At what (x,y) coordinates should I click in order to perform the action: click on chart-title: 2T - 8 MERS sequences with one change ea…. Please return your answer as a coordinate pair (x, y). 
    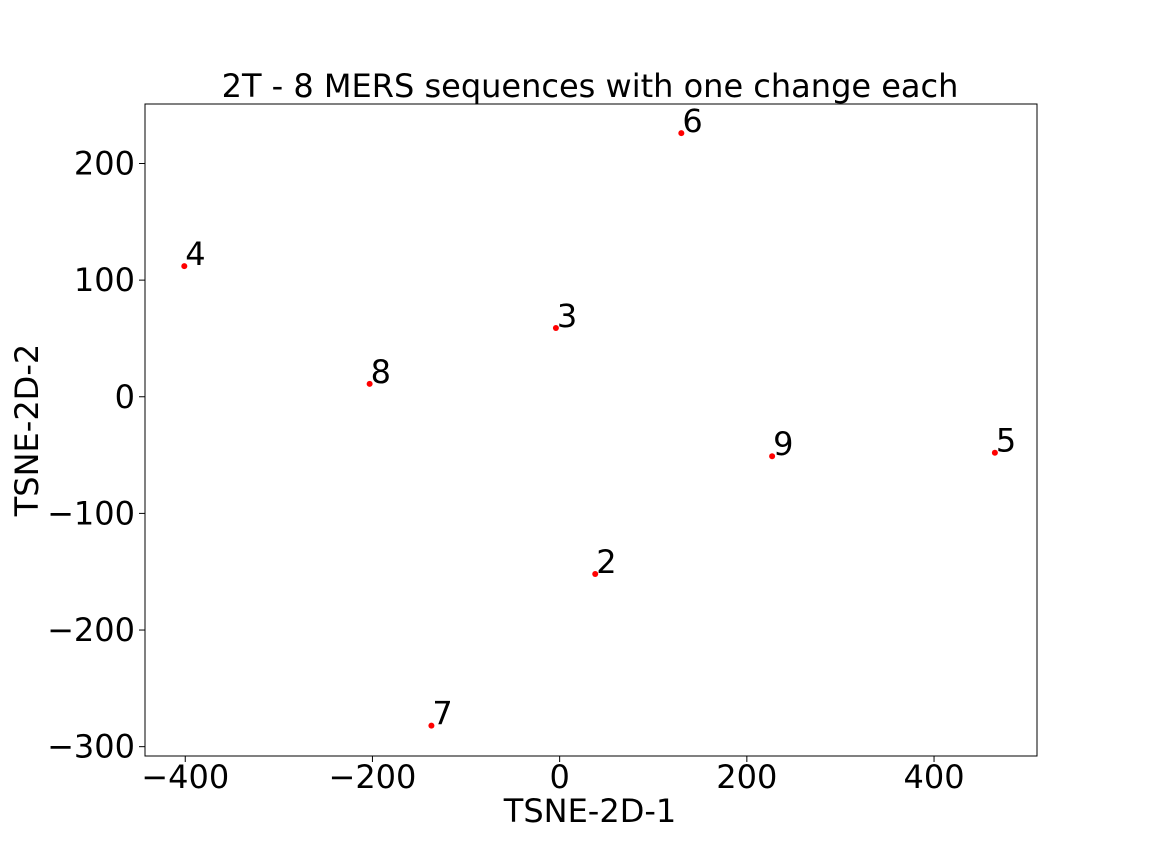
    Looking at the image, I should click on (590, 86).